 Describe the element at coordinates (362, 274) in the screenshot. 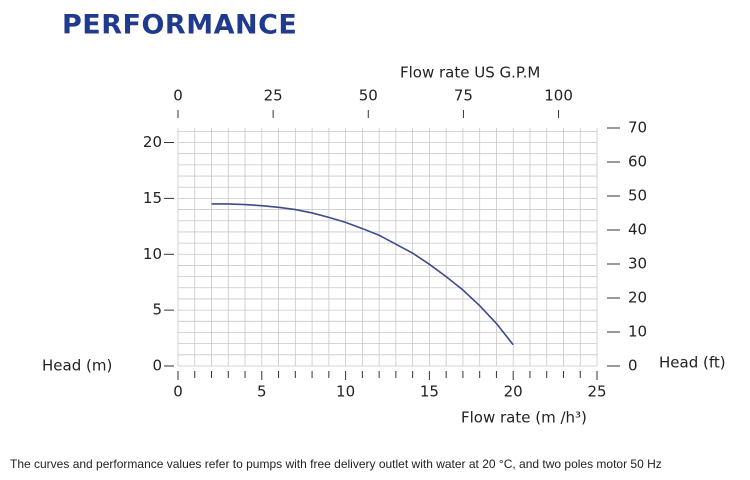

I see `performance-curve` at that location.